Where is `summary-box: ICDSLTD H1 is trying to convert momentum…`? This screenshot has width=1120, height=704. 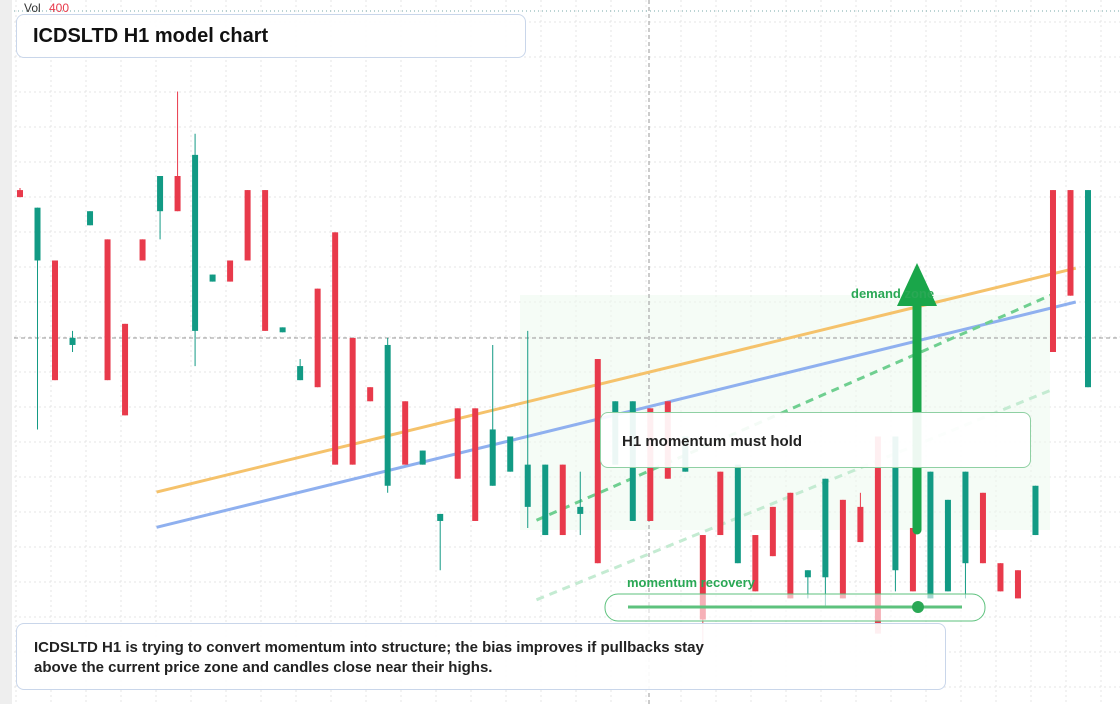
summary-box: ICDSLTD H1 is trying to convert momentum… is located at coordinates (481, 656).